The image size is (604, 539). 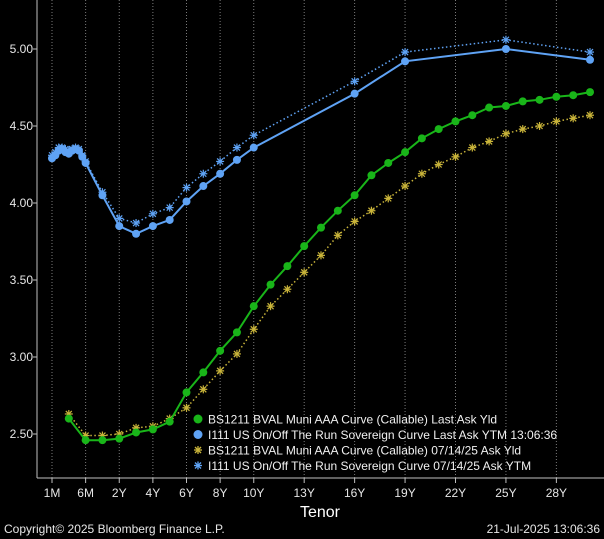 I want to click on x-tick-label: 6M, so click(x=85, y=493).